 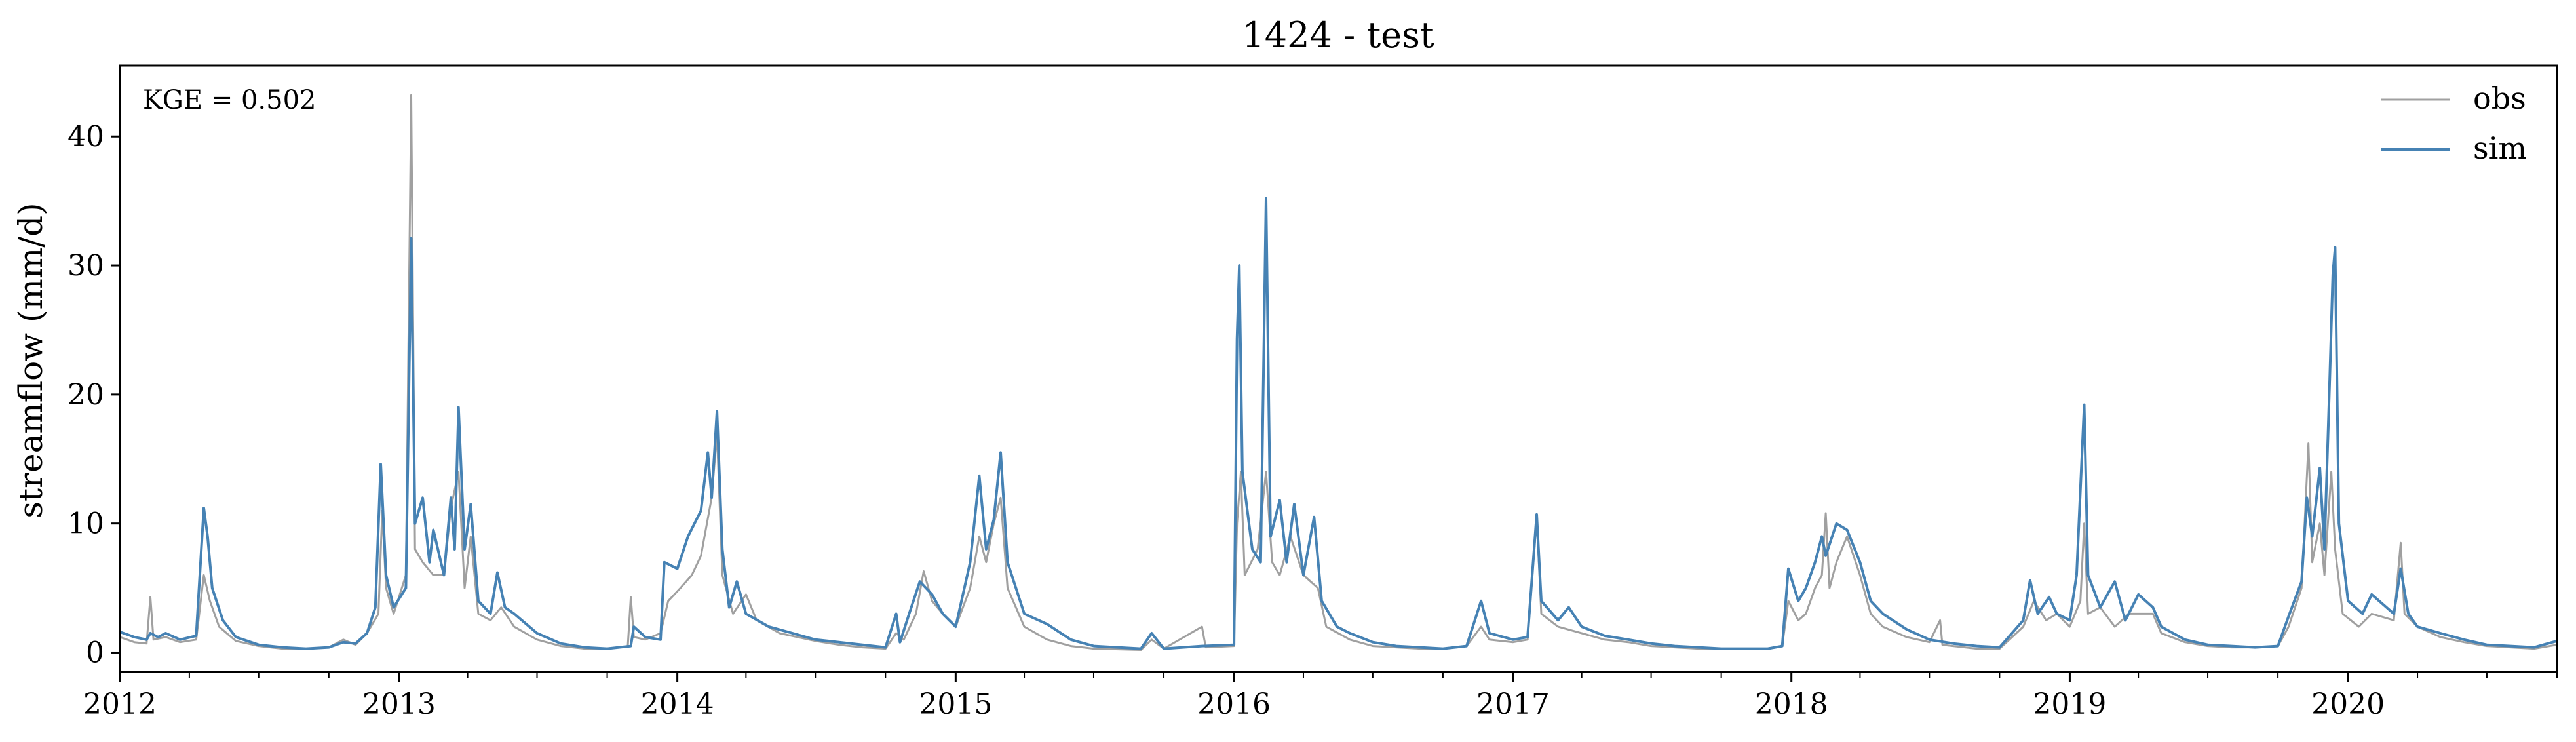 What do you see at coordinates (2069, 704) in the screenshot?
I see `x-tick-label: 2019` at bounding box center [2069, 704].